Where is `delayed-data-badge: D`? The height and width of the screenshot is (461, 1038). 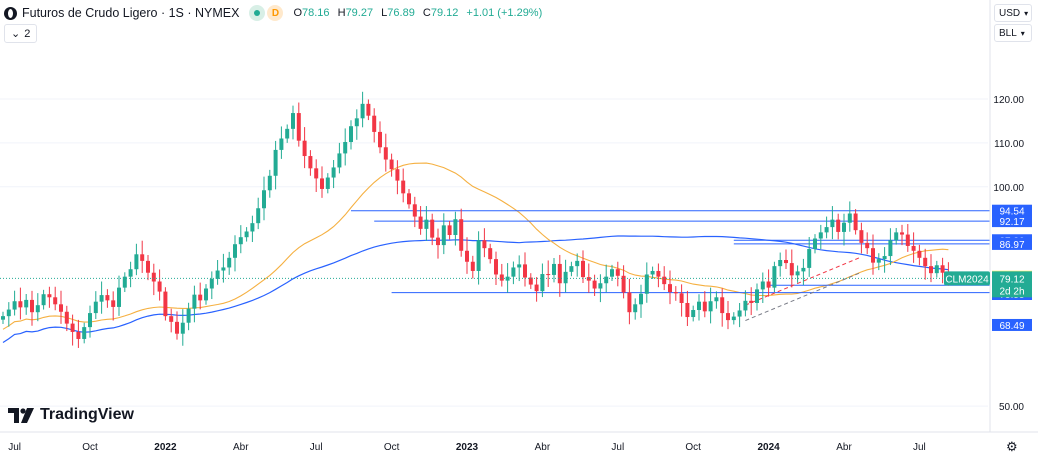
delayed-data-badge: D is located at coordinates (275, 13).